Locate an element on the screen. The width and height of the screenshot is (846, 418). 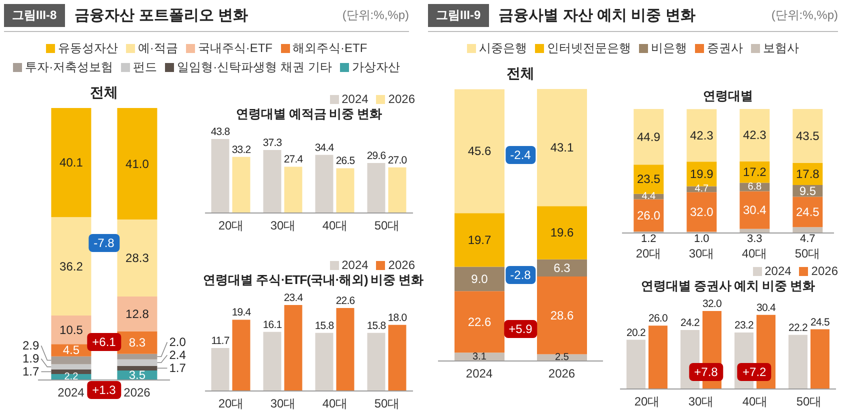
data-label: 24.2 is located at coordinates (690, 323).